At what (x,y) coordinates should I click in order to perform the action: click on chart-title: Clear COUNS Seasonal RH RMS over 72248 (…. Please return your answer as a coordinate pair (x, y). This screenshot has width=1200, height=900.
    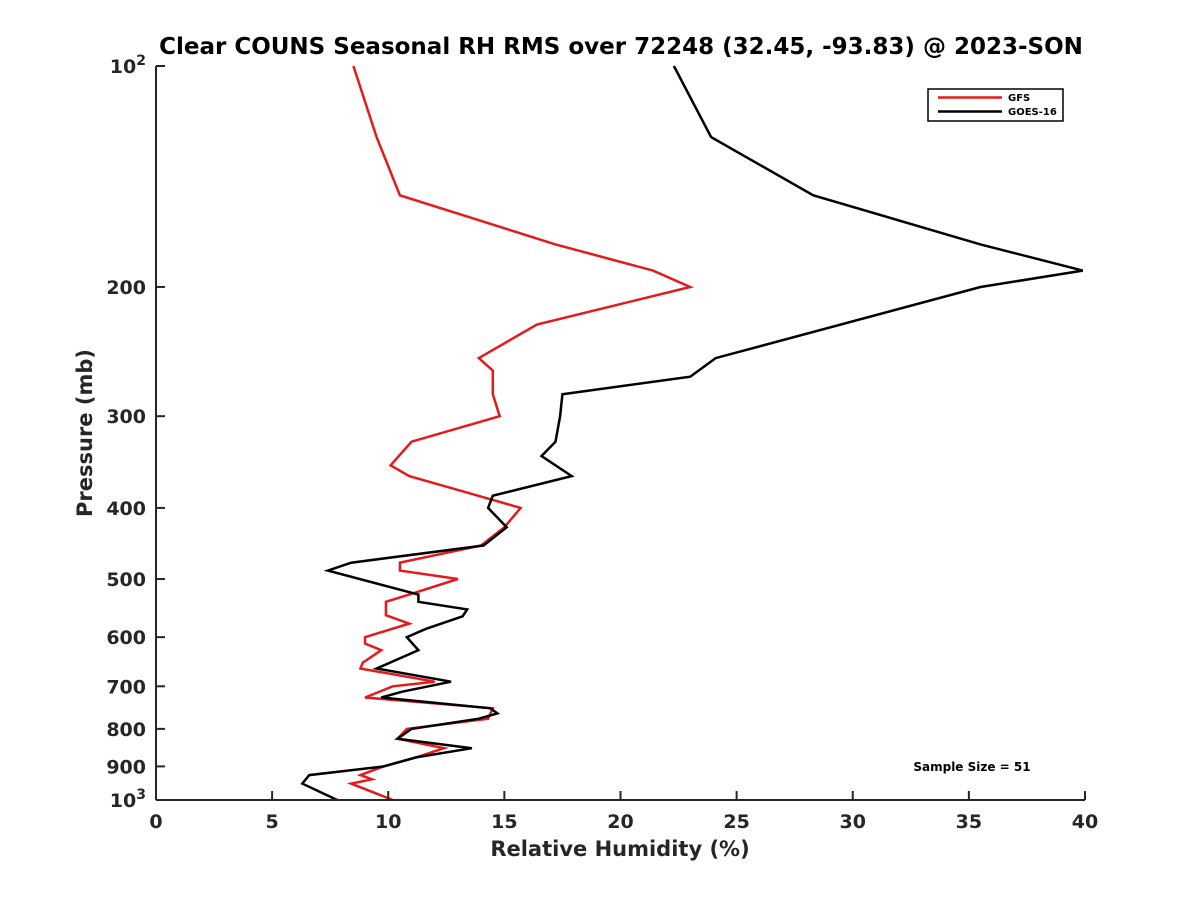
    Looking at the image, I should click on (621, 47).